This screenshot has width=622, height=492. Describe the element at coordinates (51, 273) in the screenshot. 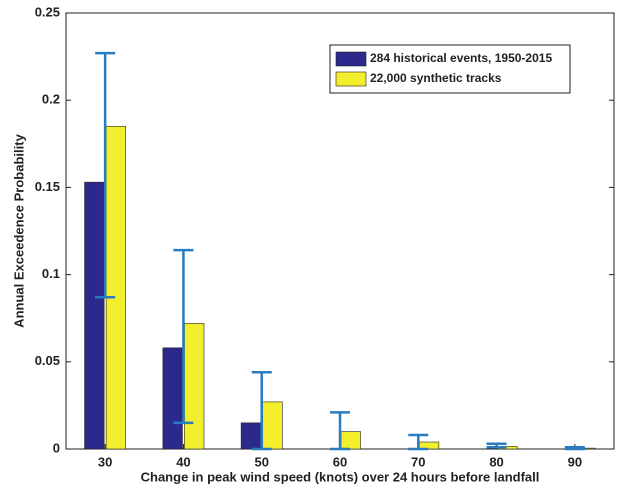

I see `y-tick-label: 0.1` at that location.